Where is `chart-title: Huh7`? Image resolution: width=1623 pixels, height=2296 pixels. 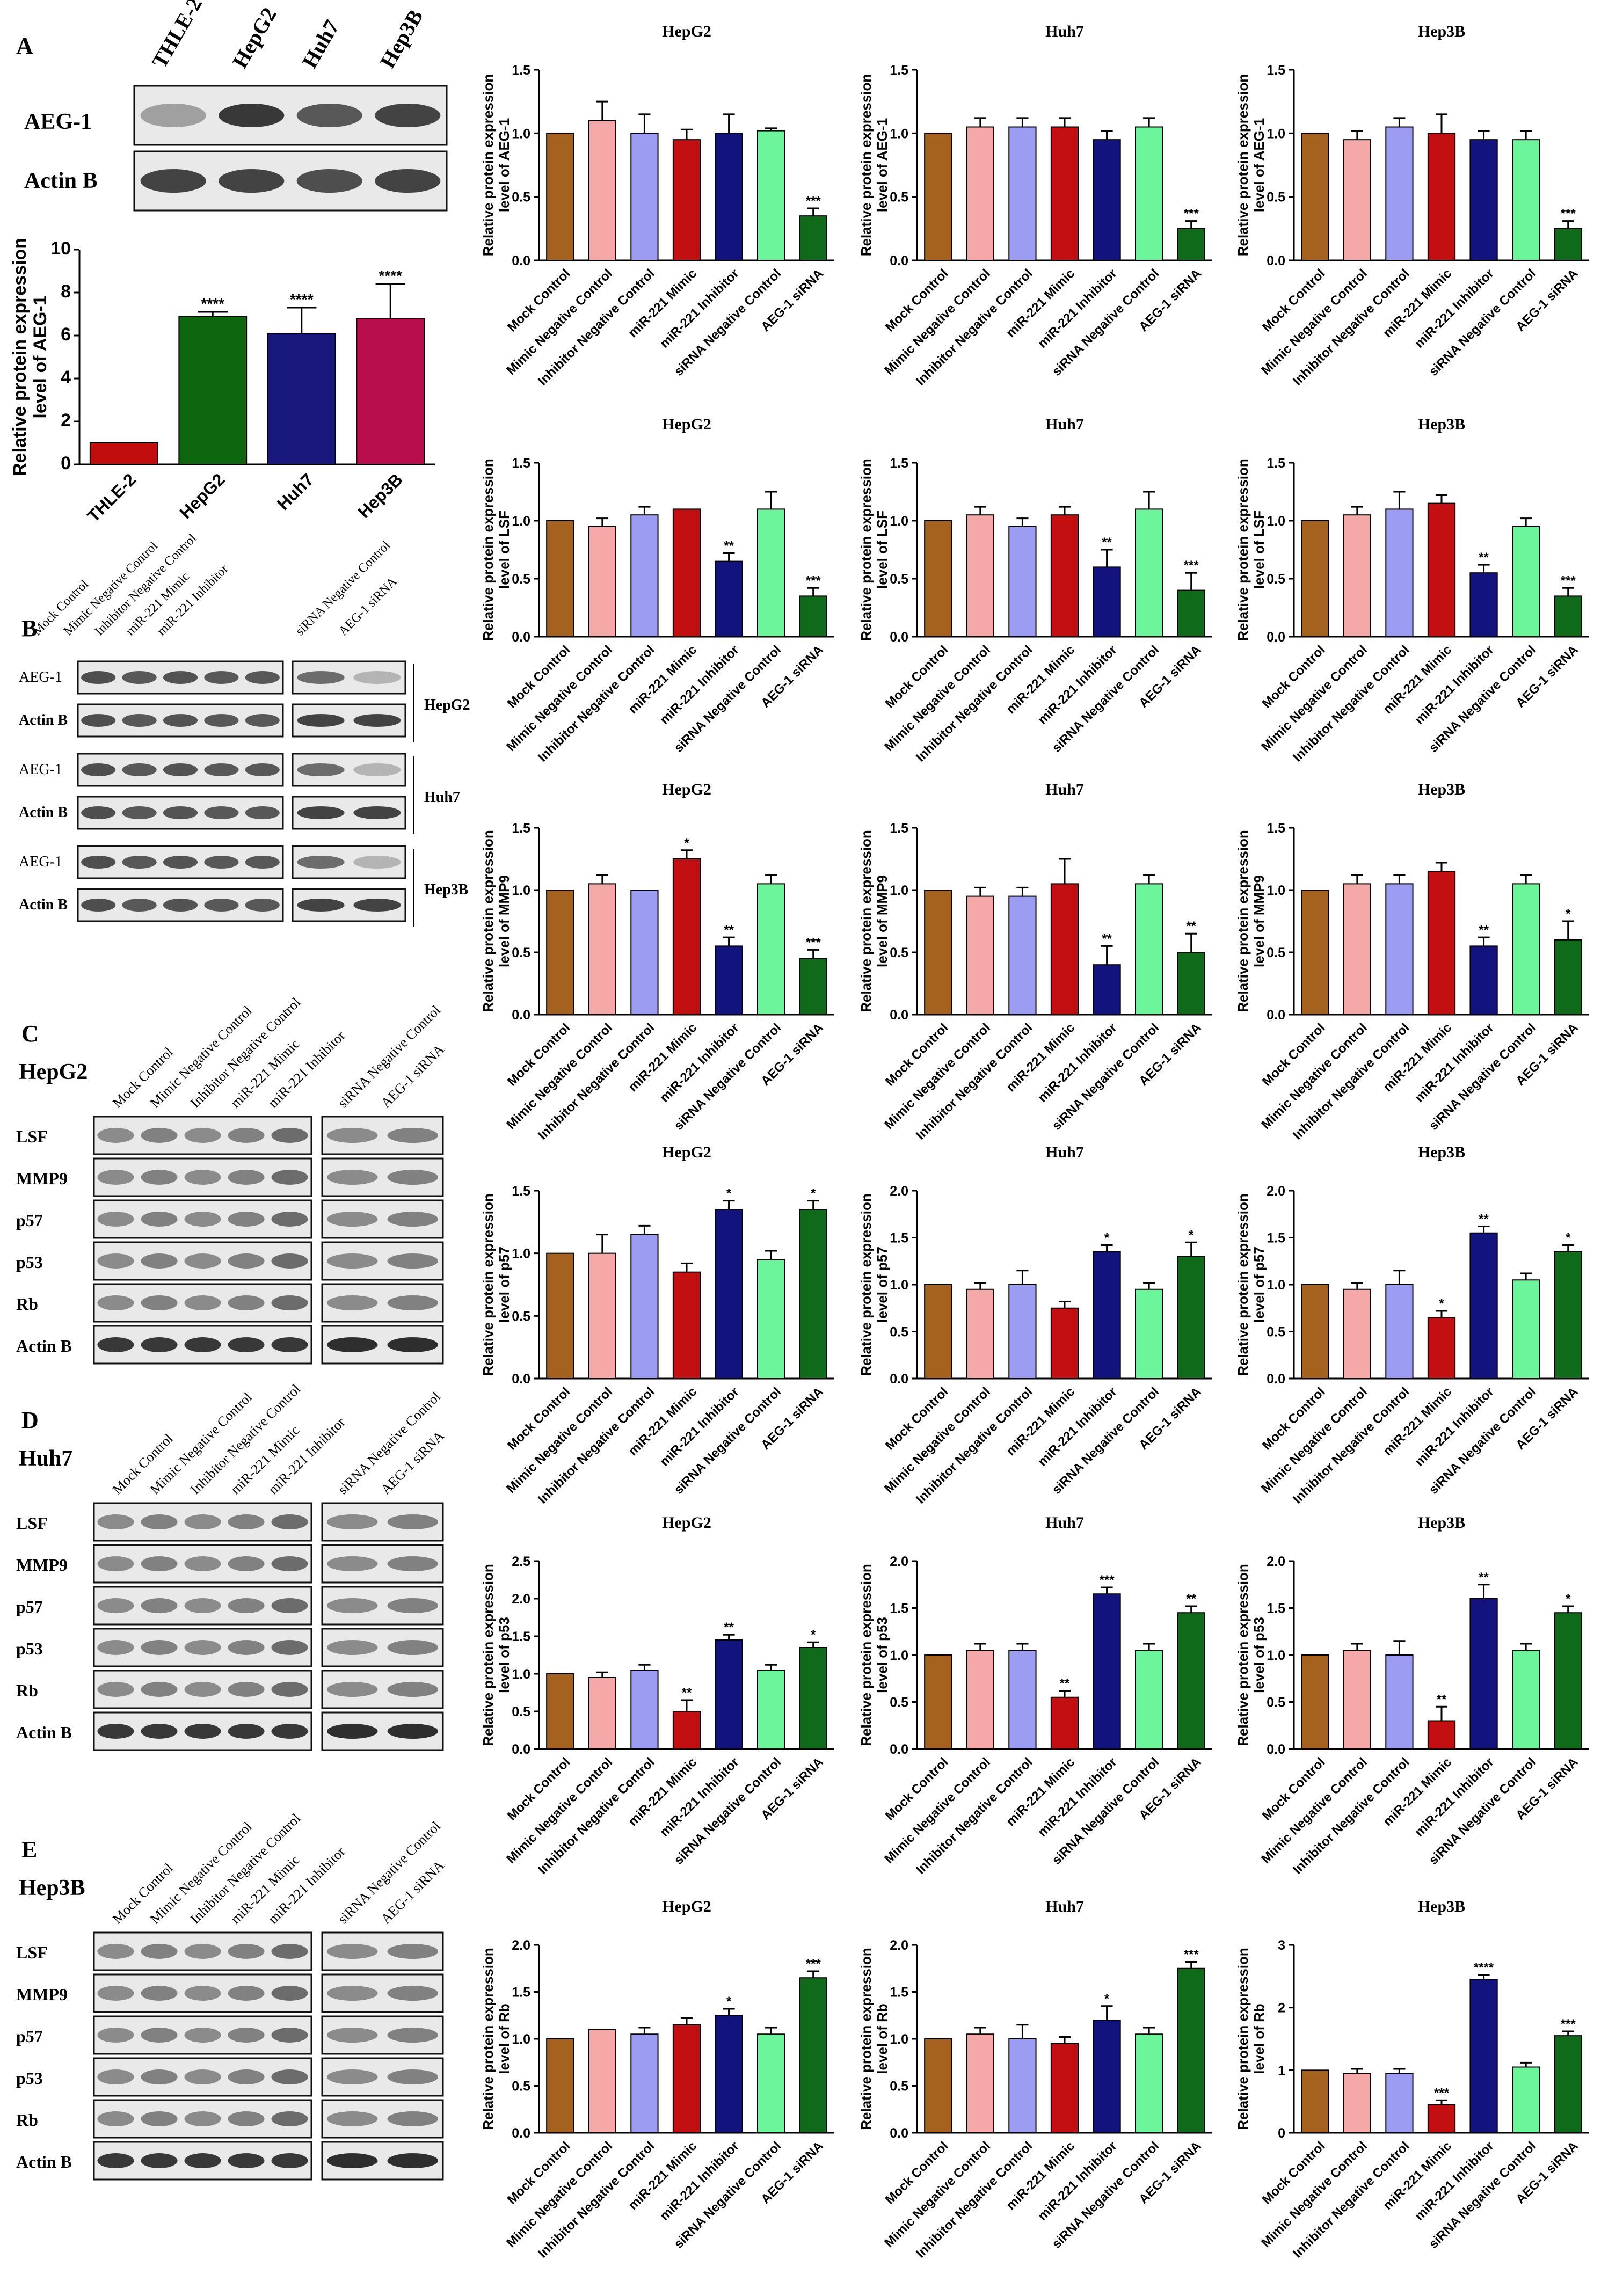 chart-title: Huh7 is located at coordinates (1064, 425).